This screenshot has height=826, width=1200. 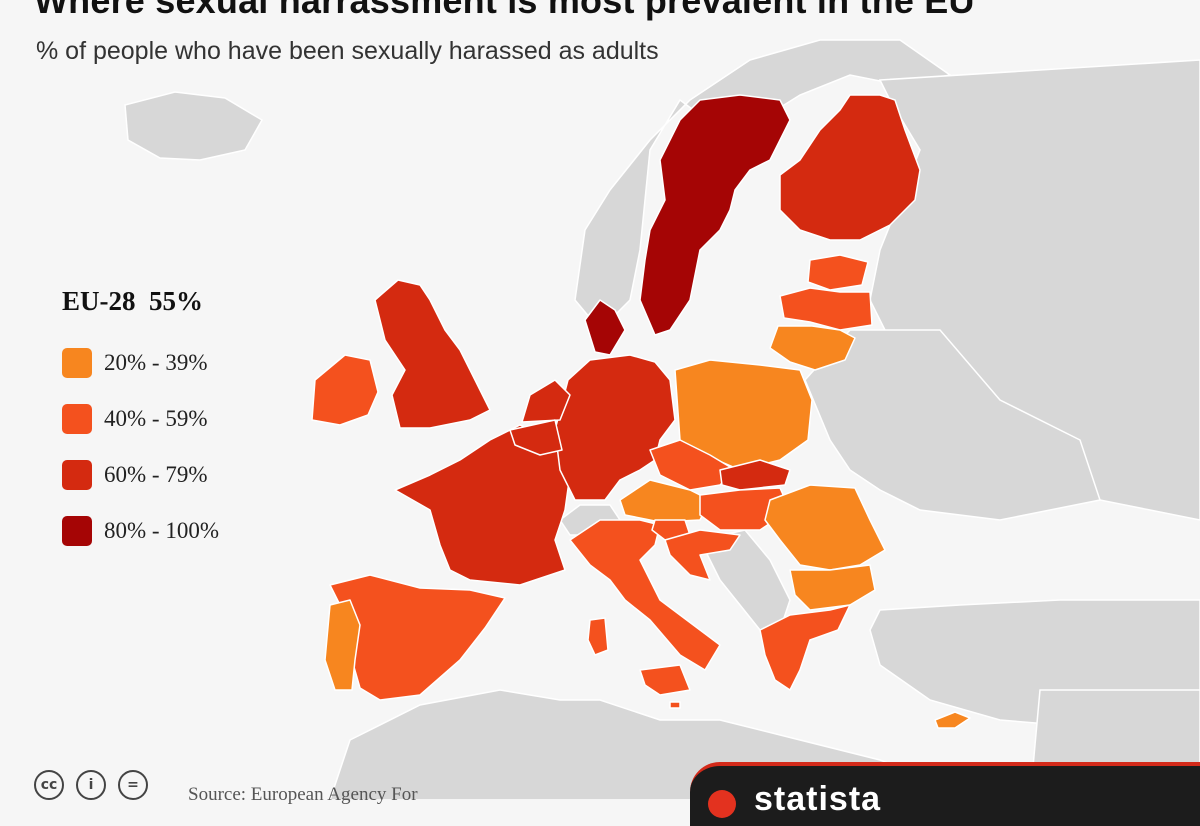 I want to click on country-sweden, so click(x=715, y=215).